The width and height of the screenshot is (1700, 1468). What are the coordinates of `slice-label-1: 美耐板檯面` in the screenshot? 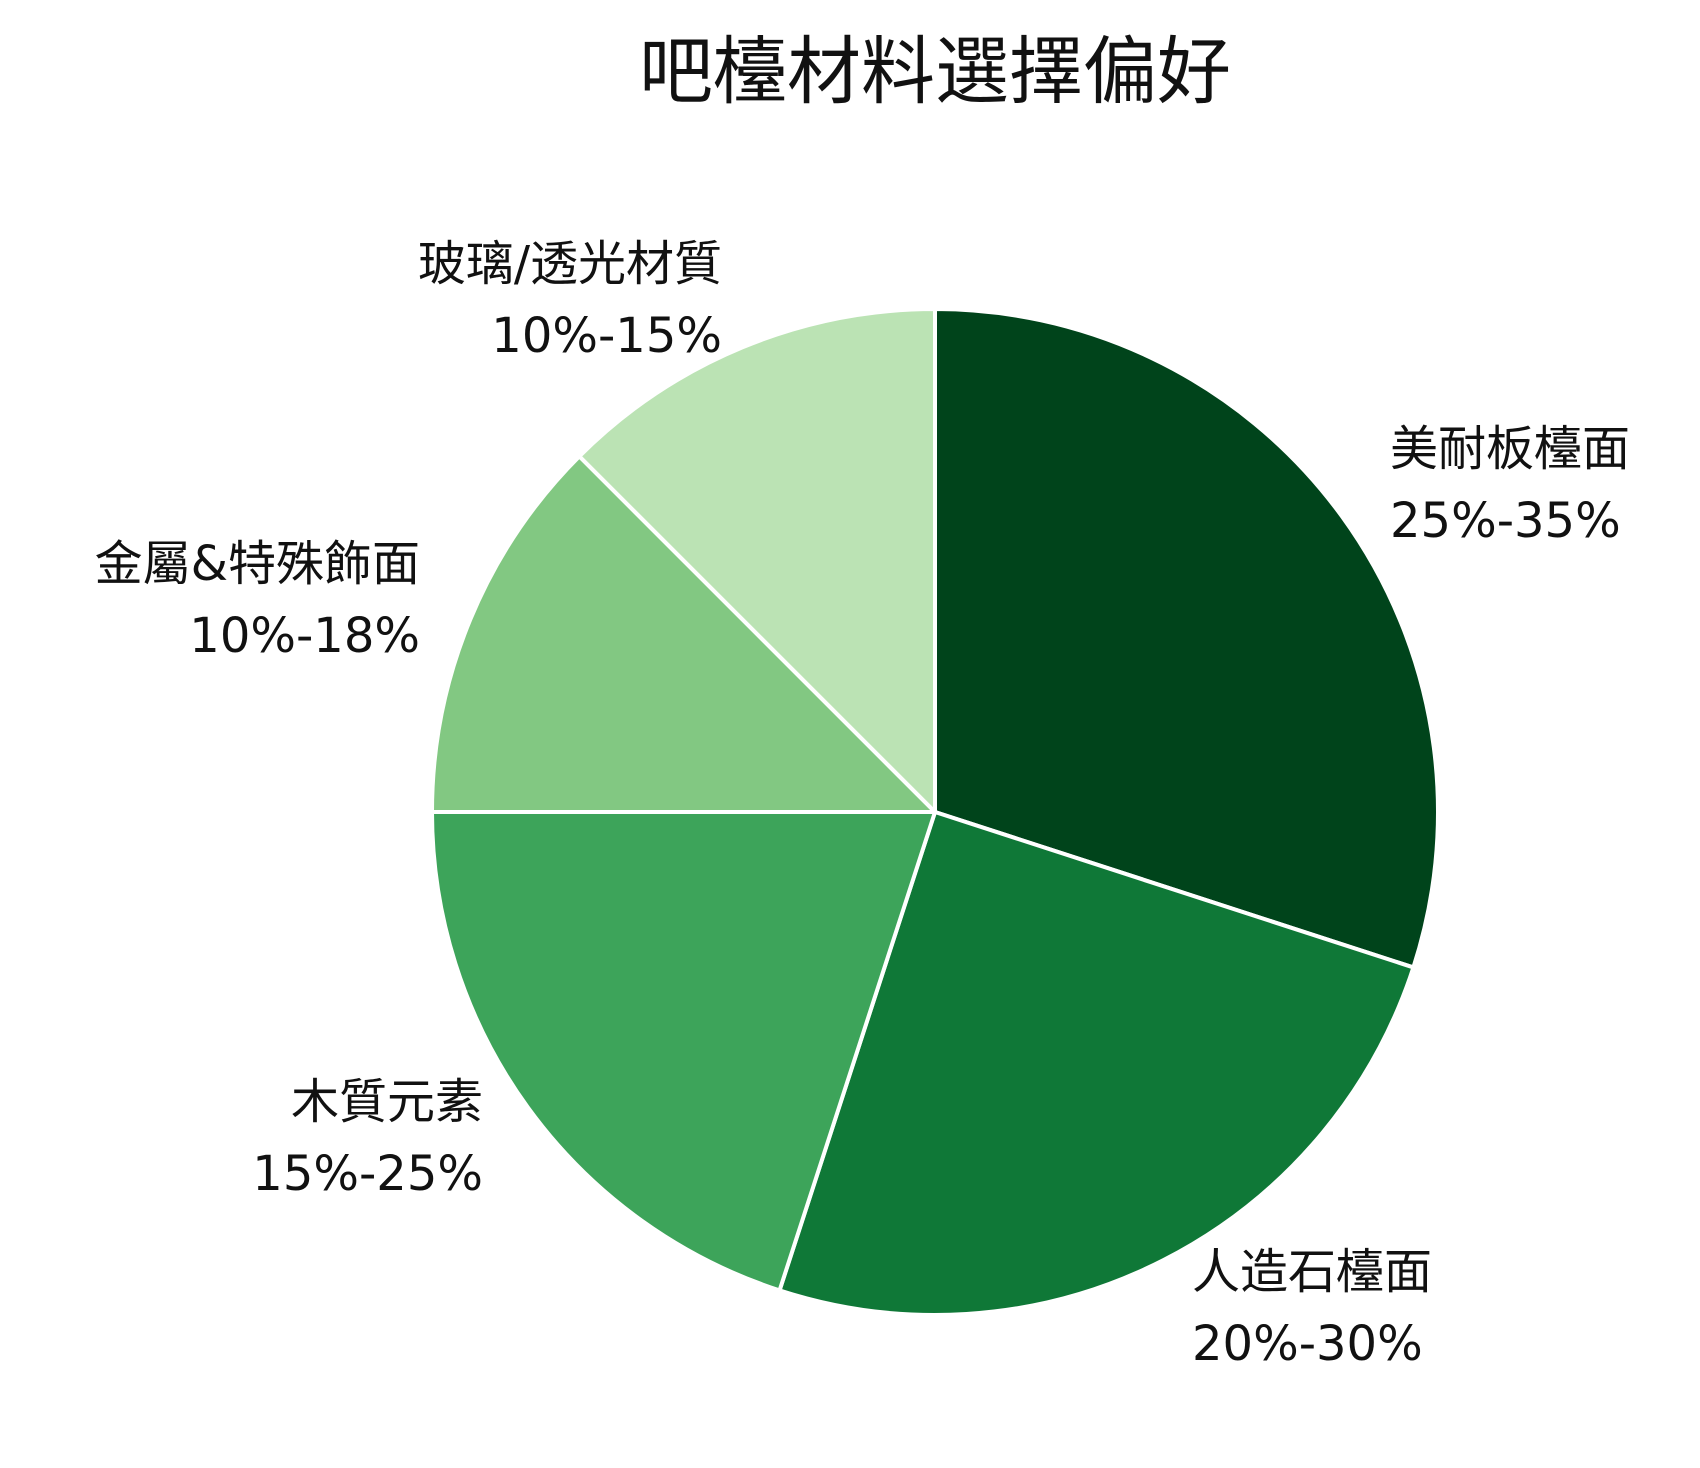 It's located at (1510, 449).